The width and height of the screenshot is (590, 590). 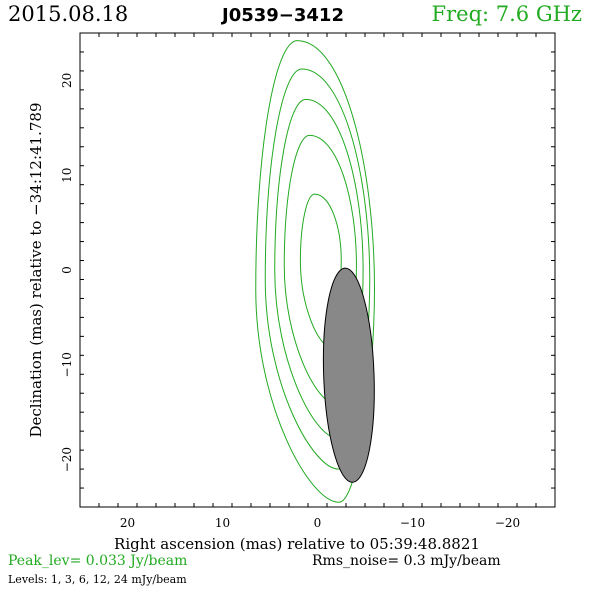 What do you see at coordinates (318, 523) in the screenshot?
I see `x-tick-label: 0` at bounding box center [318, 523].